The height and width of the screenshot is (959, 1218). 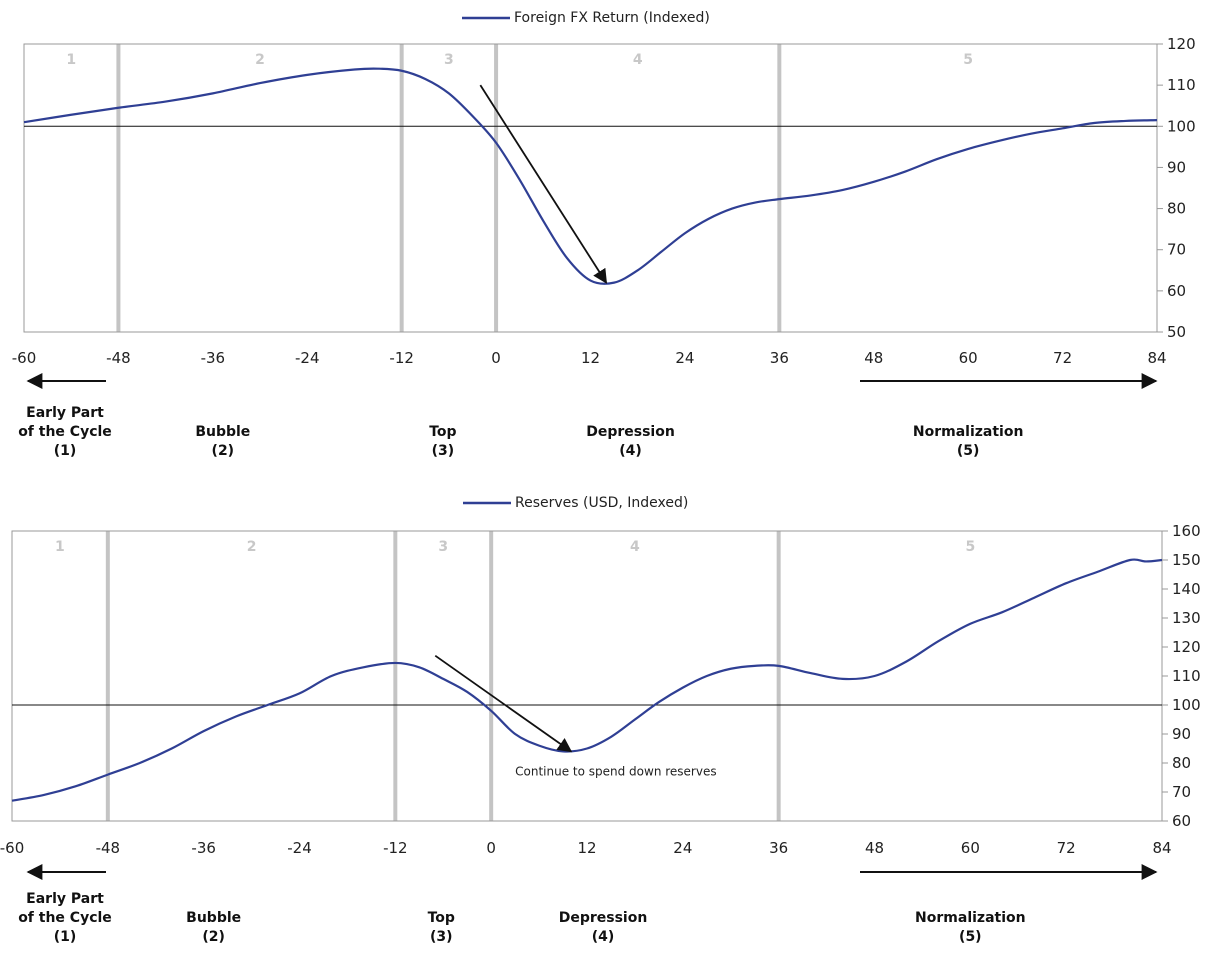 I want to click on phase-number: 5, so click(x=970, y=547).